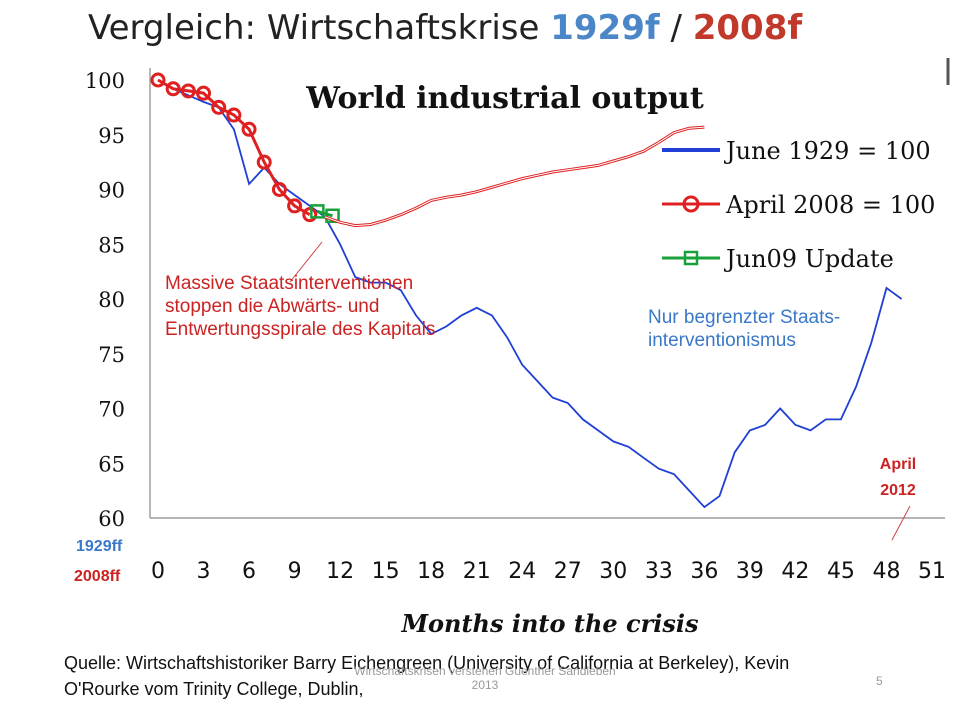 This screenshot has height=720, width=960. What do you see at coordinates (306, 262) in the screenshot?
I see `annotation-arrow-left` at bounding box center [306, 262].